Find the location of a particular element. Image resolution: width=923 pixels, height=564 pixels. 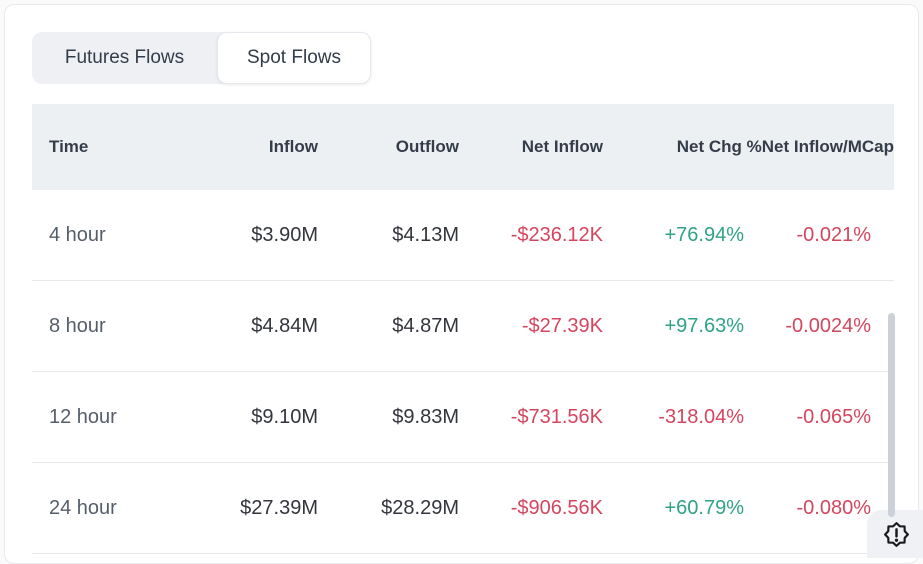

cell-outflow: $28.29M is located at coordinates (420, 507).